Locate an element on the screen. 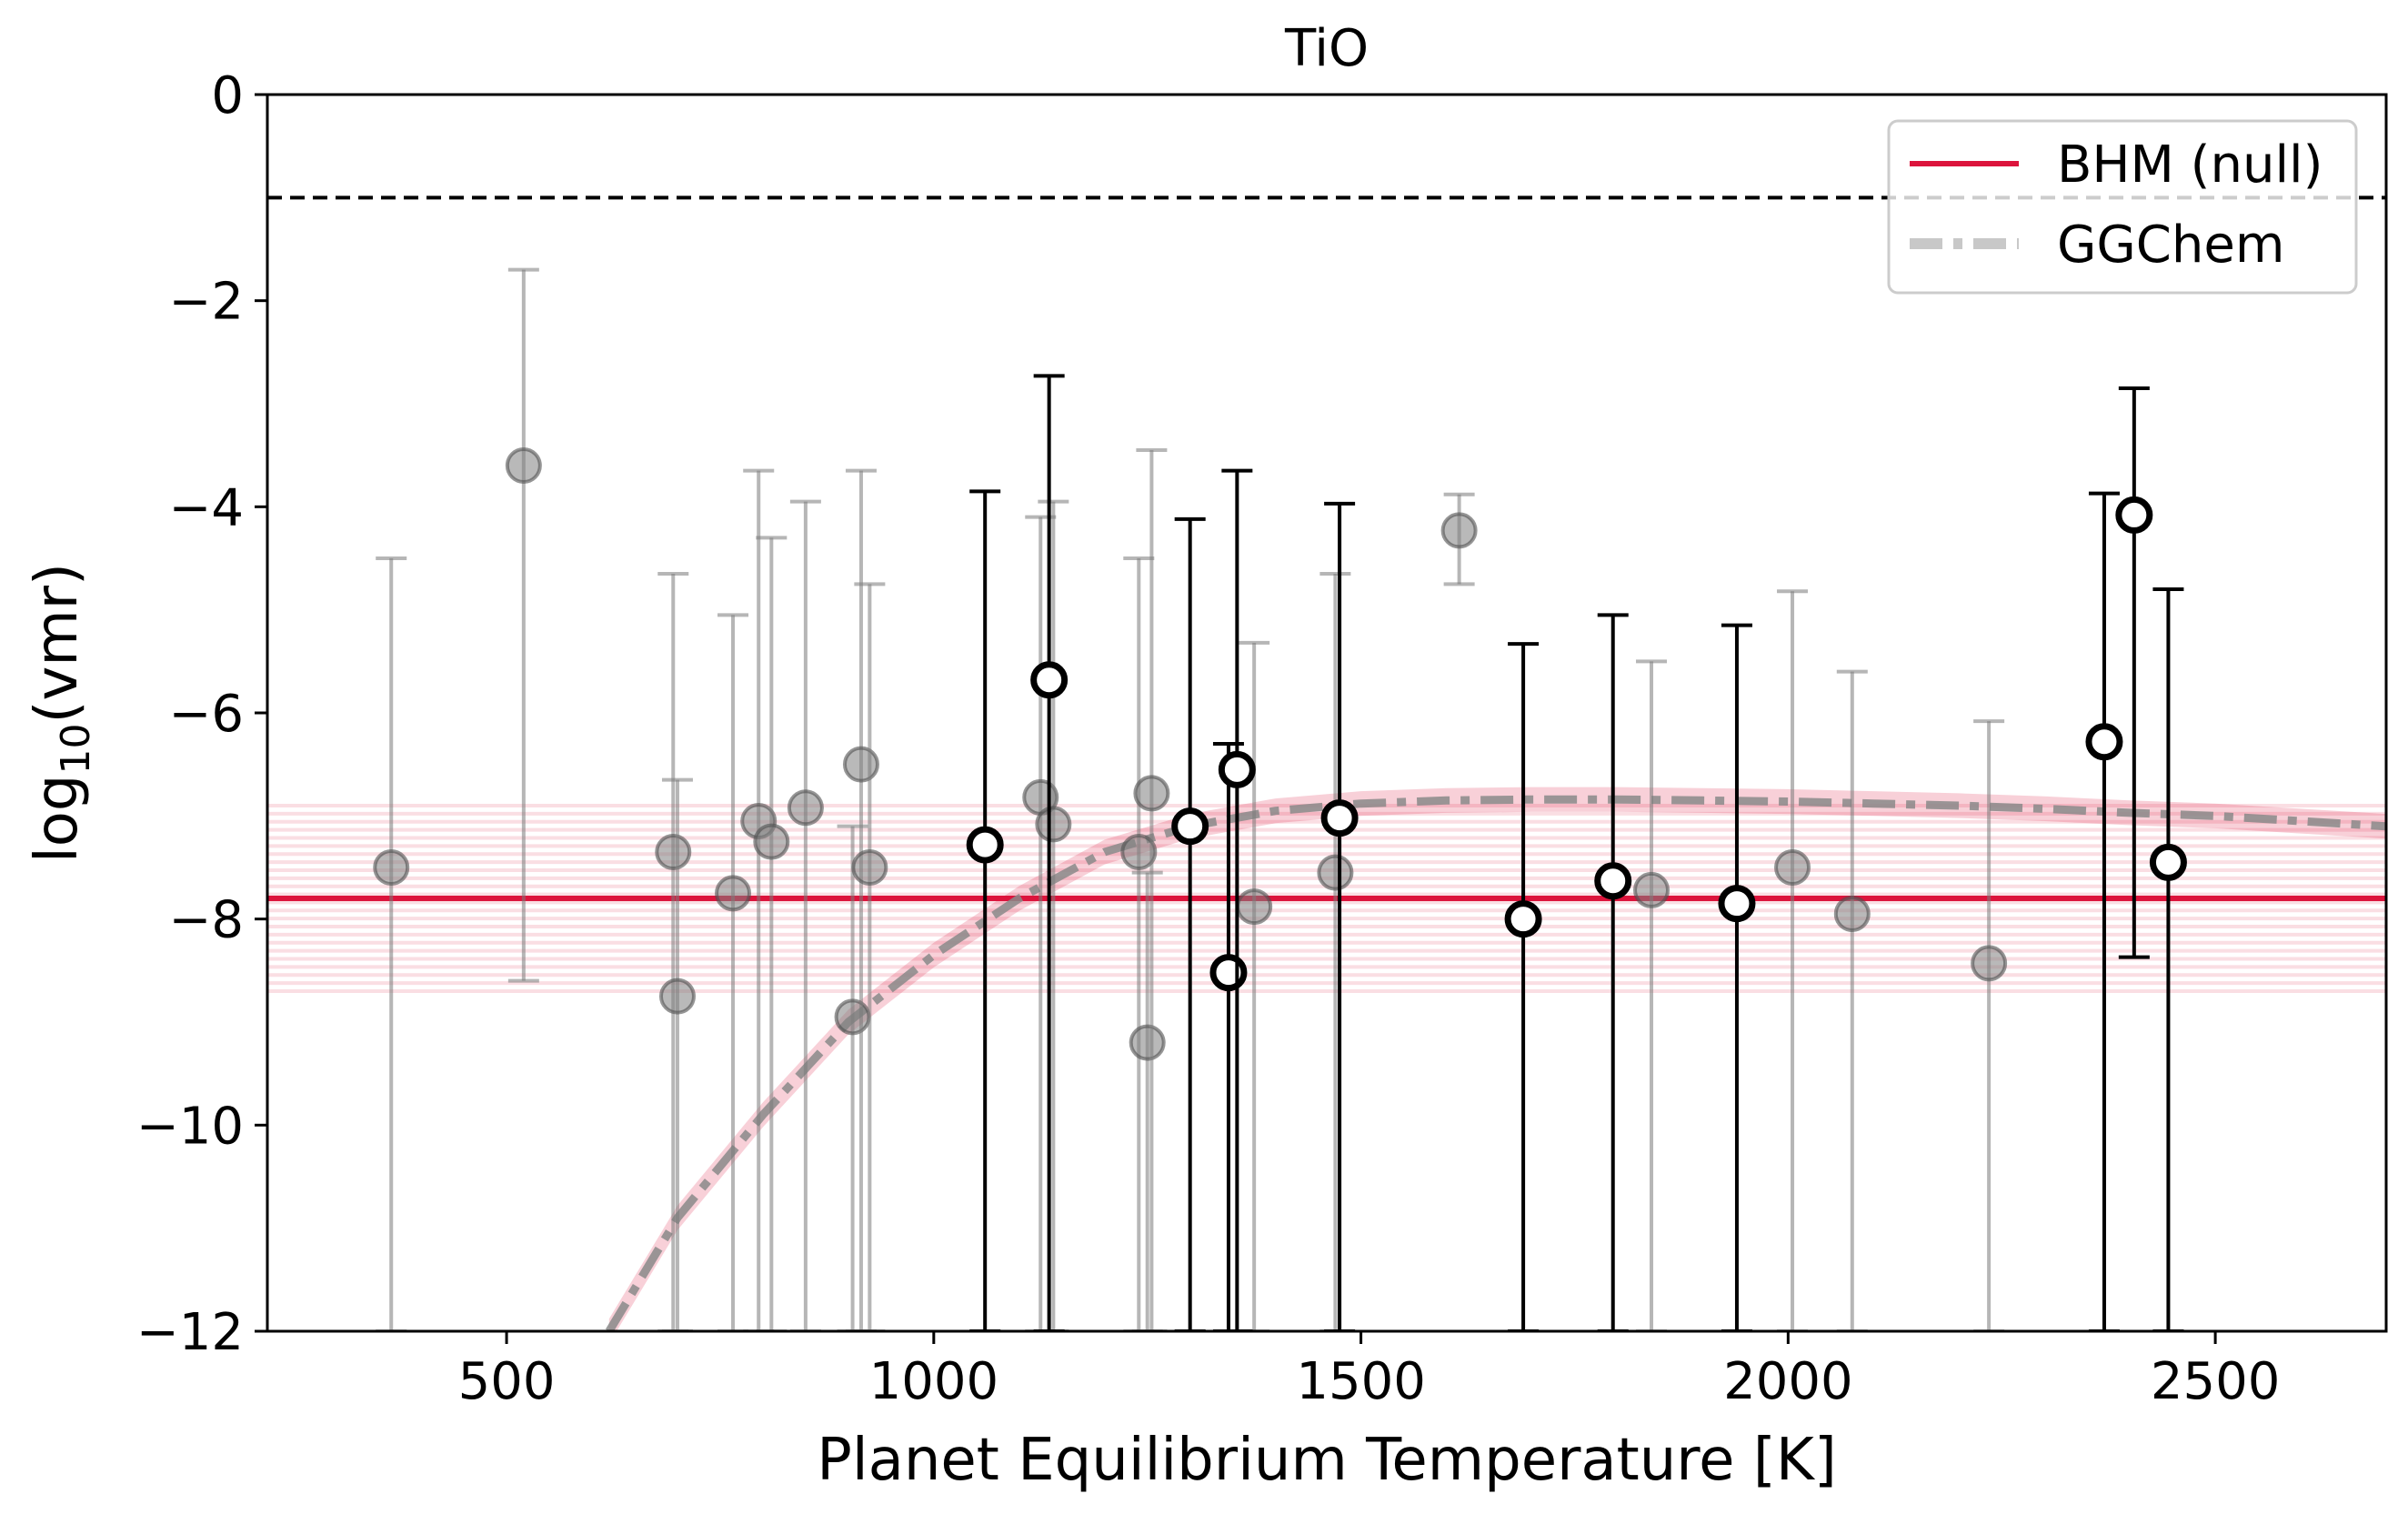  x-tick-label: 2000 is located at coordinates (1788, 1381).